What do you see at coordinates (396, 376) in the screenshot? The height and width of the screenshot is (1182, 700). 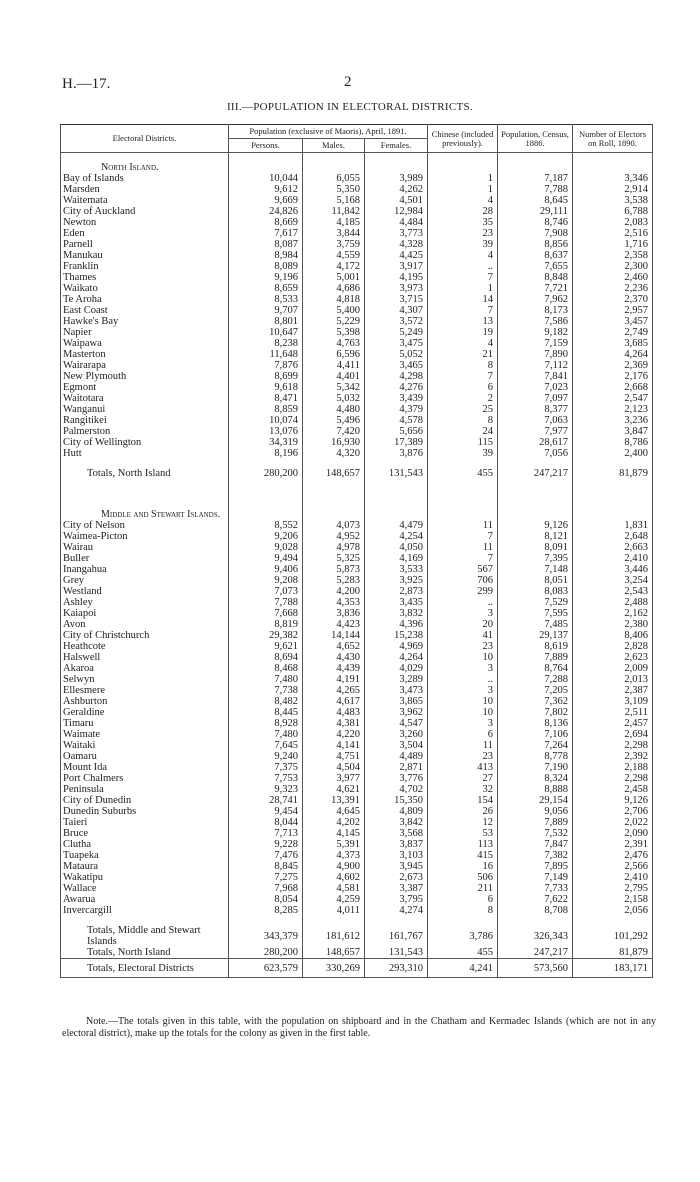 I see `value-cell: 4,298` at bounding box center [396, 376].